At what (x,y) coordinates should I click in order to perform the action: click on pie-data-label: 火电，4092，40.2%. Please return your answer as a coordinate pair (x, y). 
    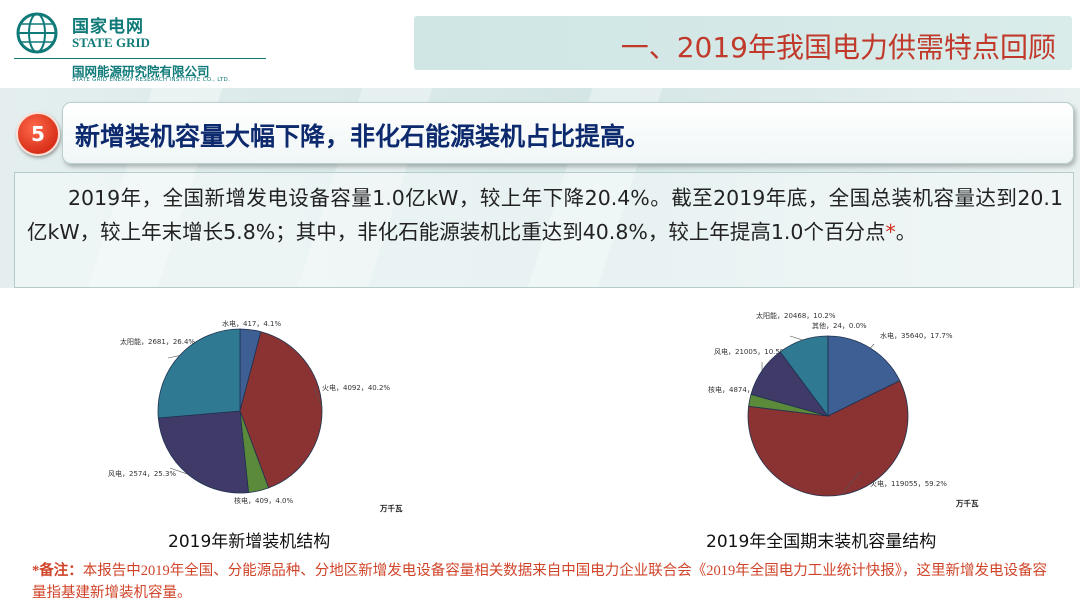
    Looking at the image, I should click on (356, 387).